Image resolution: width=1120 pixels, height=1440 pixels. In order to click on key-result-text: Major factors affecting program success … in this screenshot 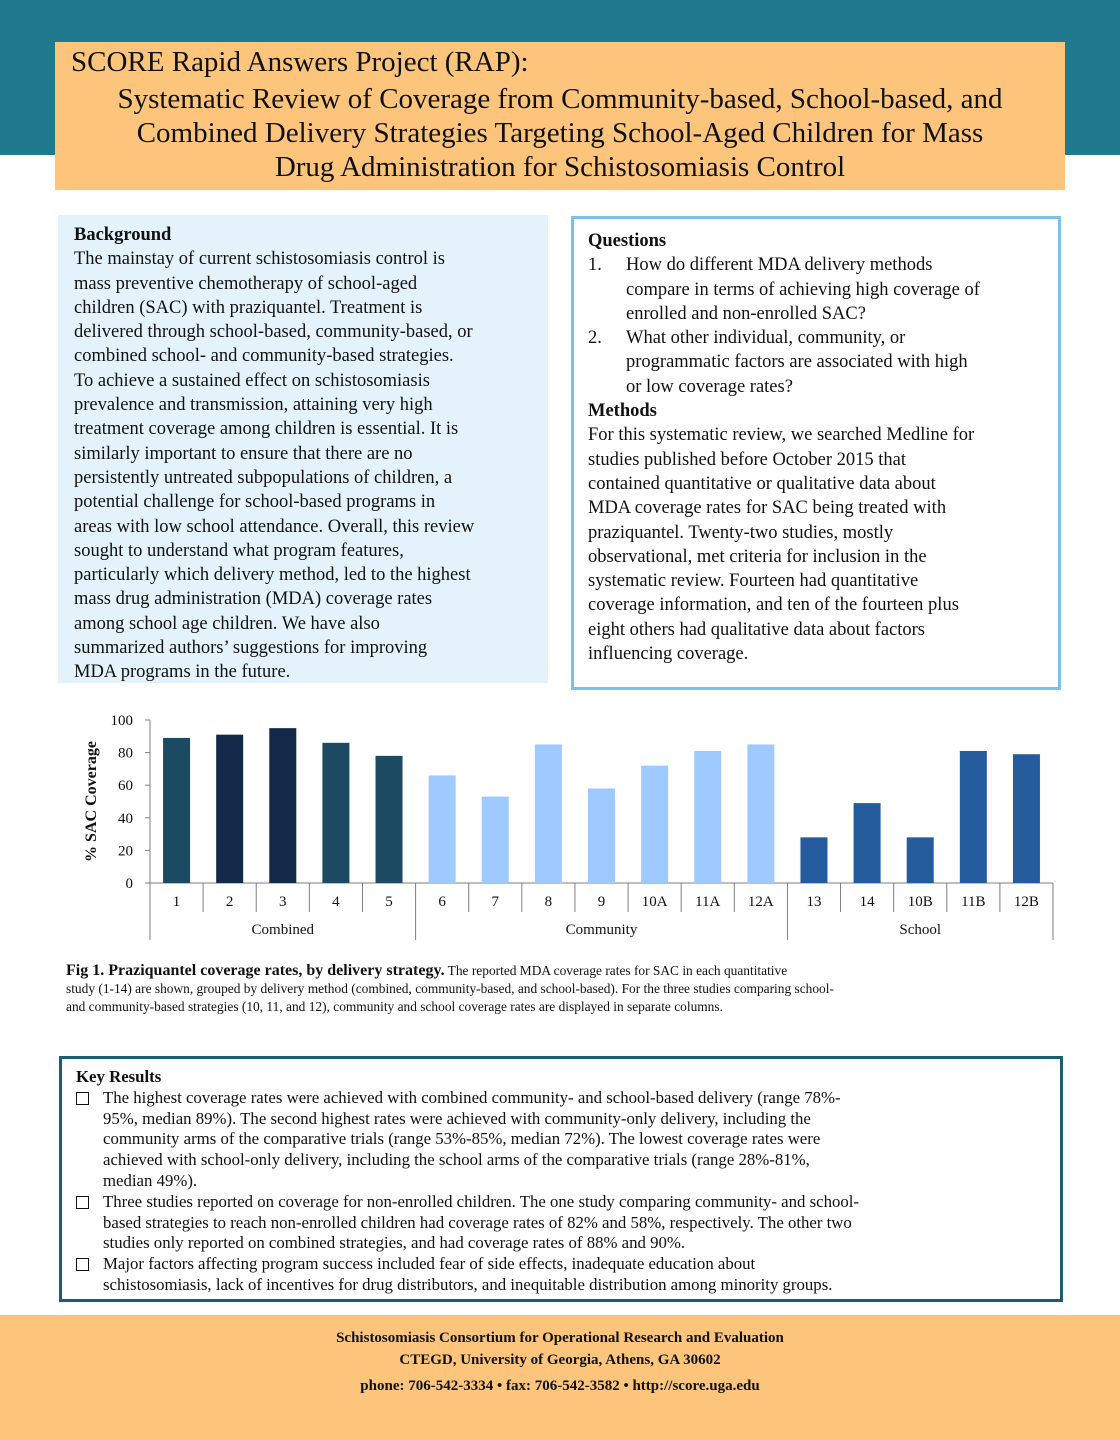, I will do `click(467, 1275)`.